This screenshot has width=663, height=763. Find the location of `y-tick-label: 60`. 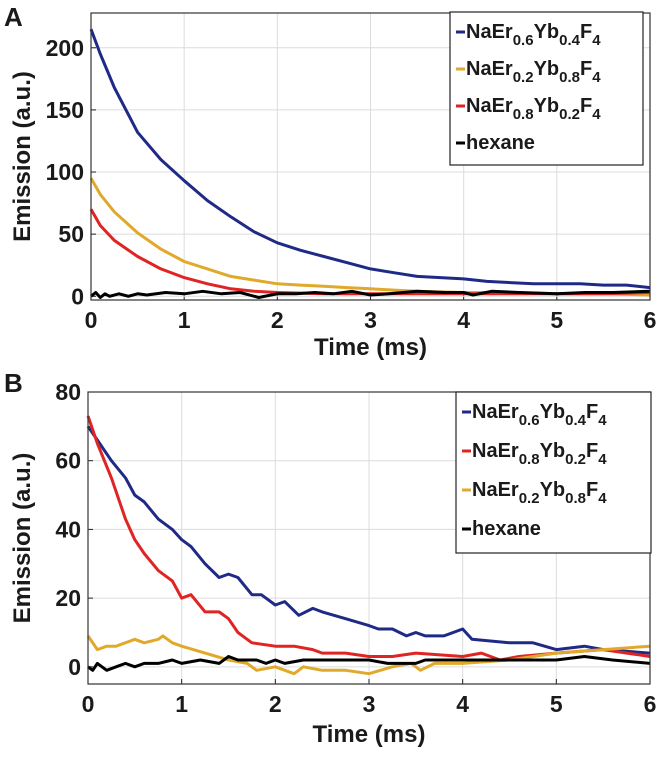

y-tick-label: 60 is located at coordinates (68, 461).